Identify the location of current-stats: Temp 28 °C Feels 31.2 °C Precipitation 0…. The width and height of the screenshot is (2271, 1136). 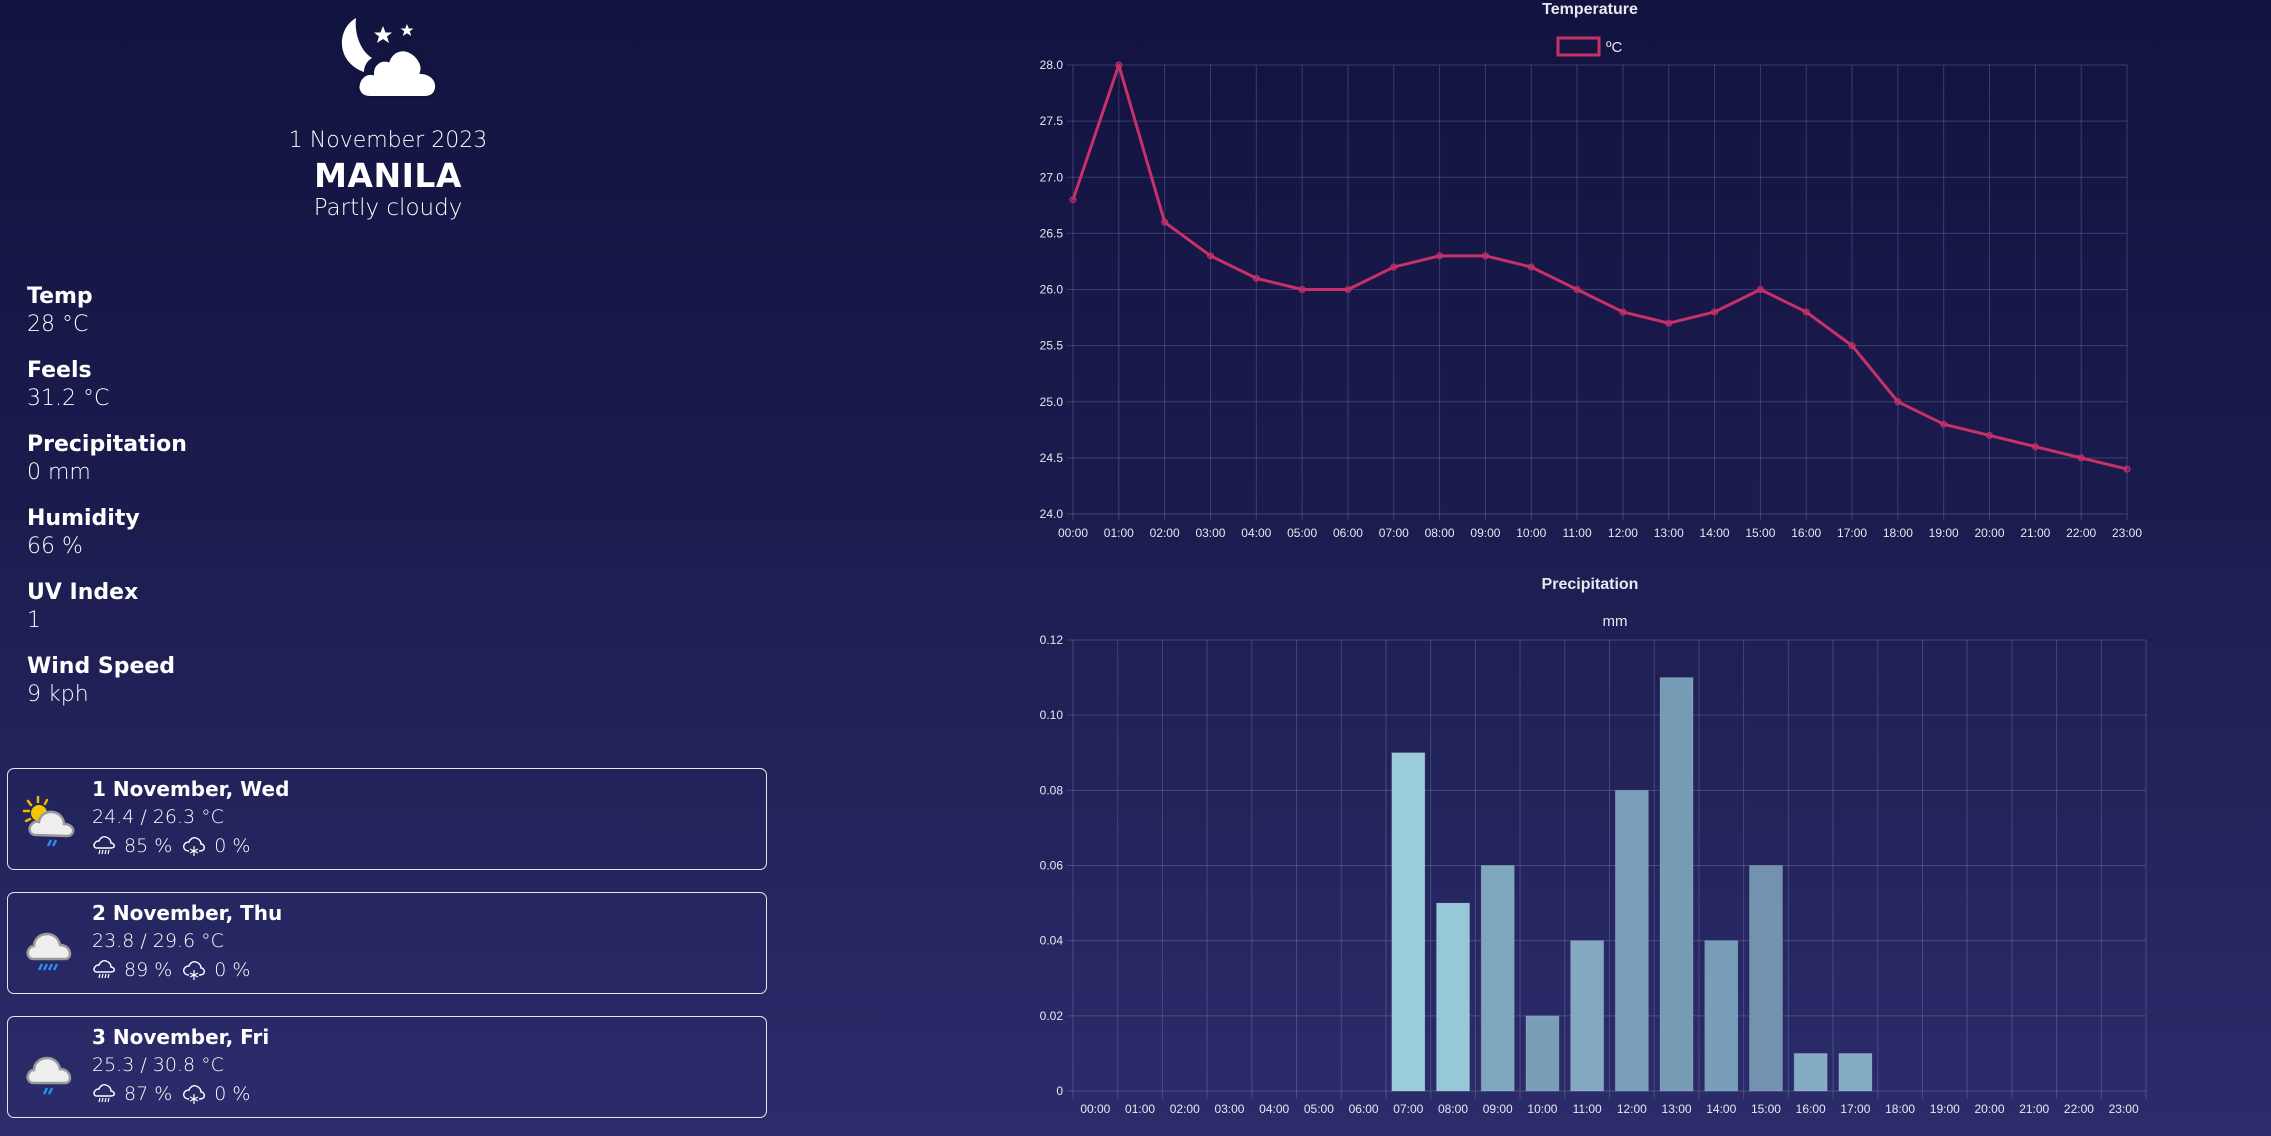
(107, 505).